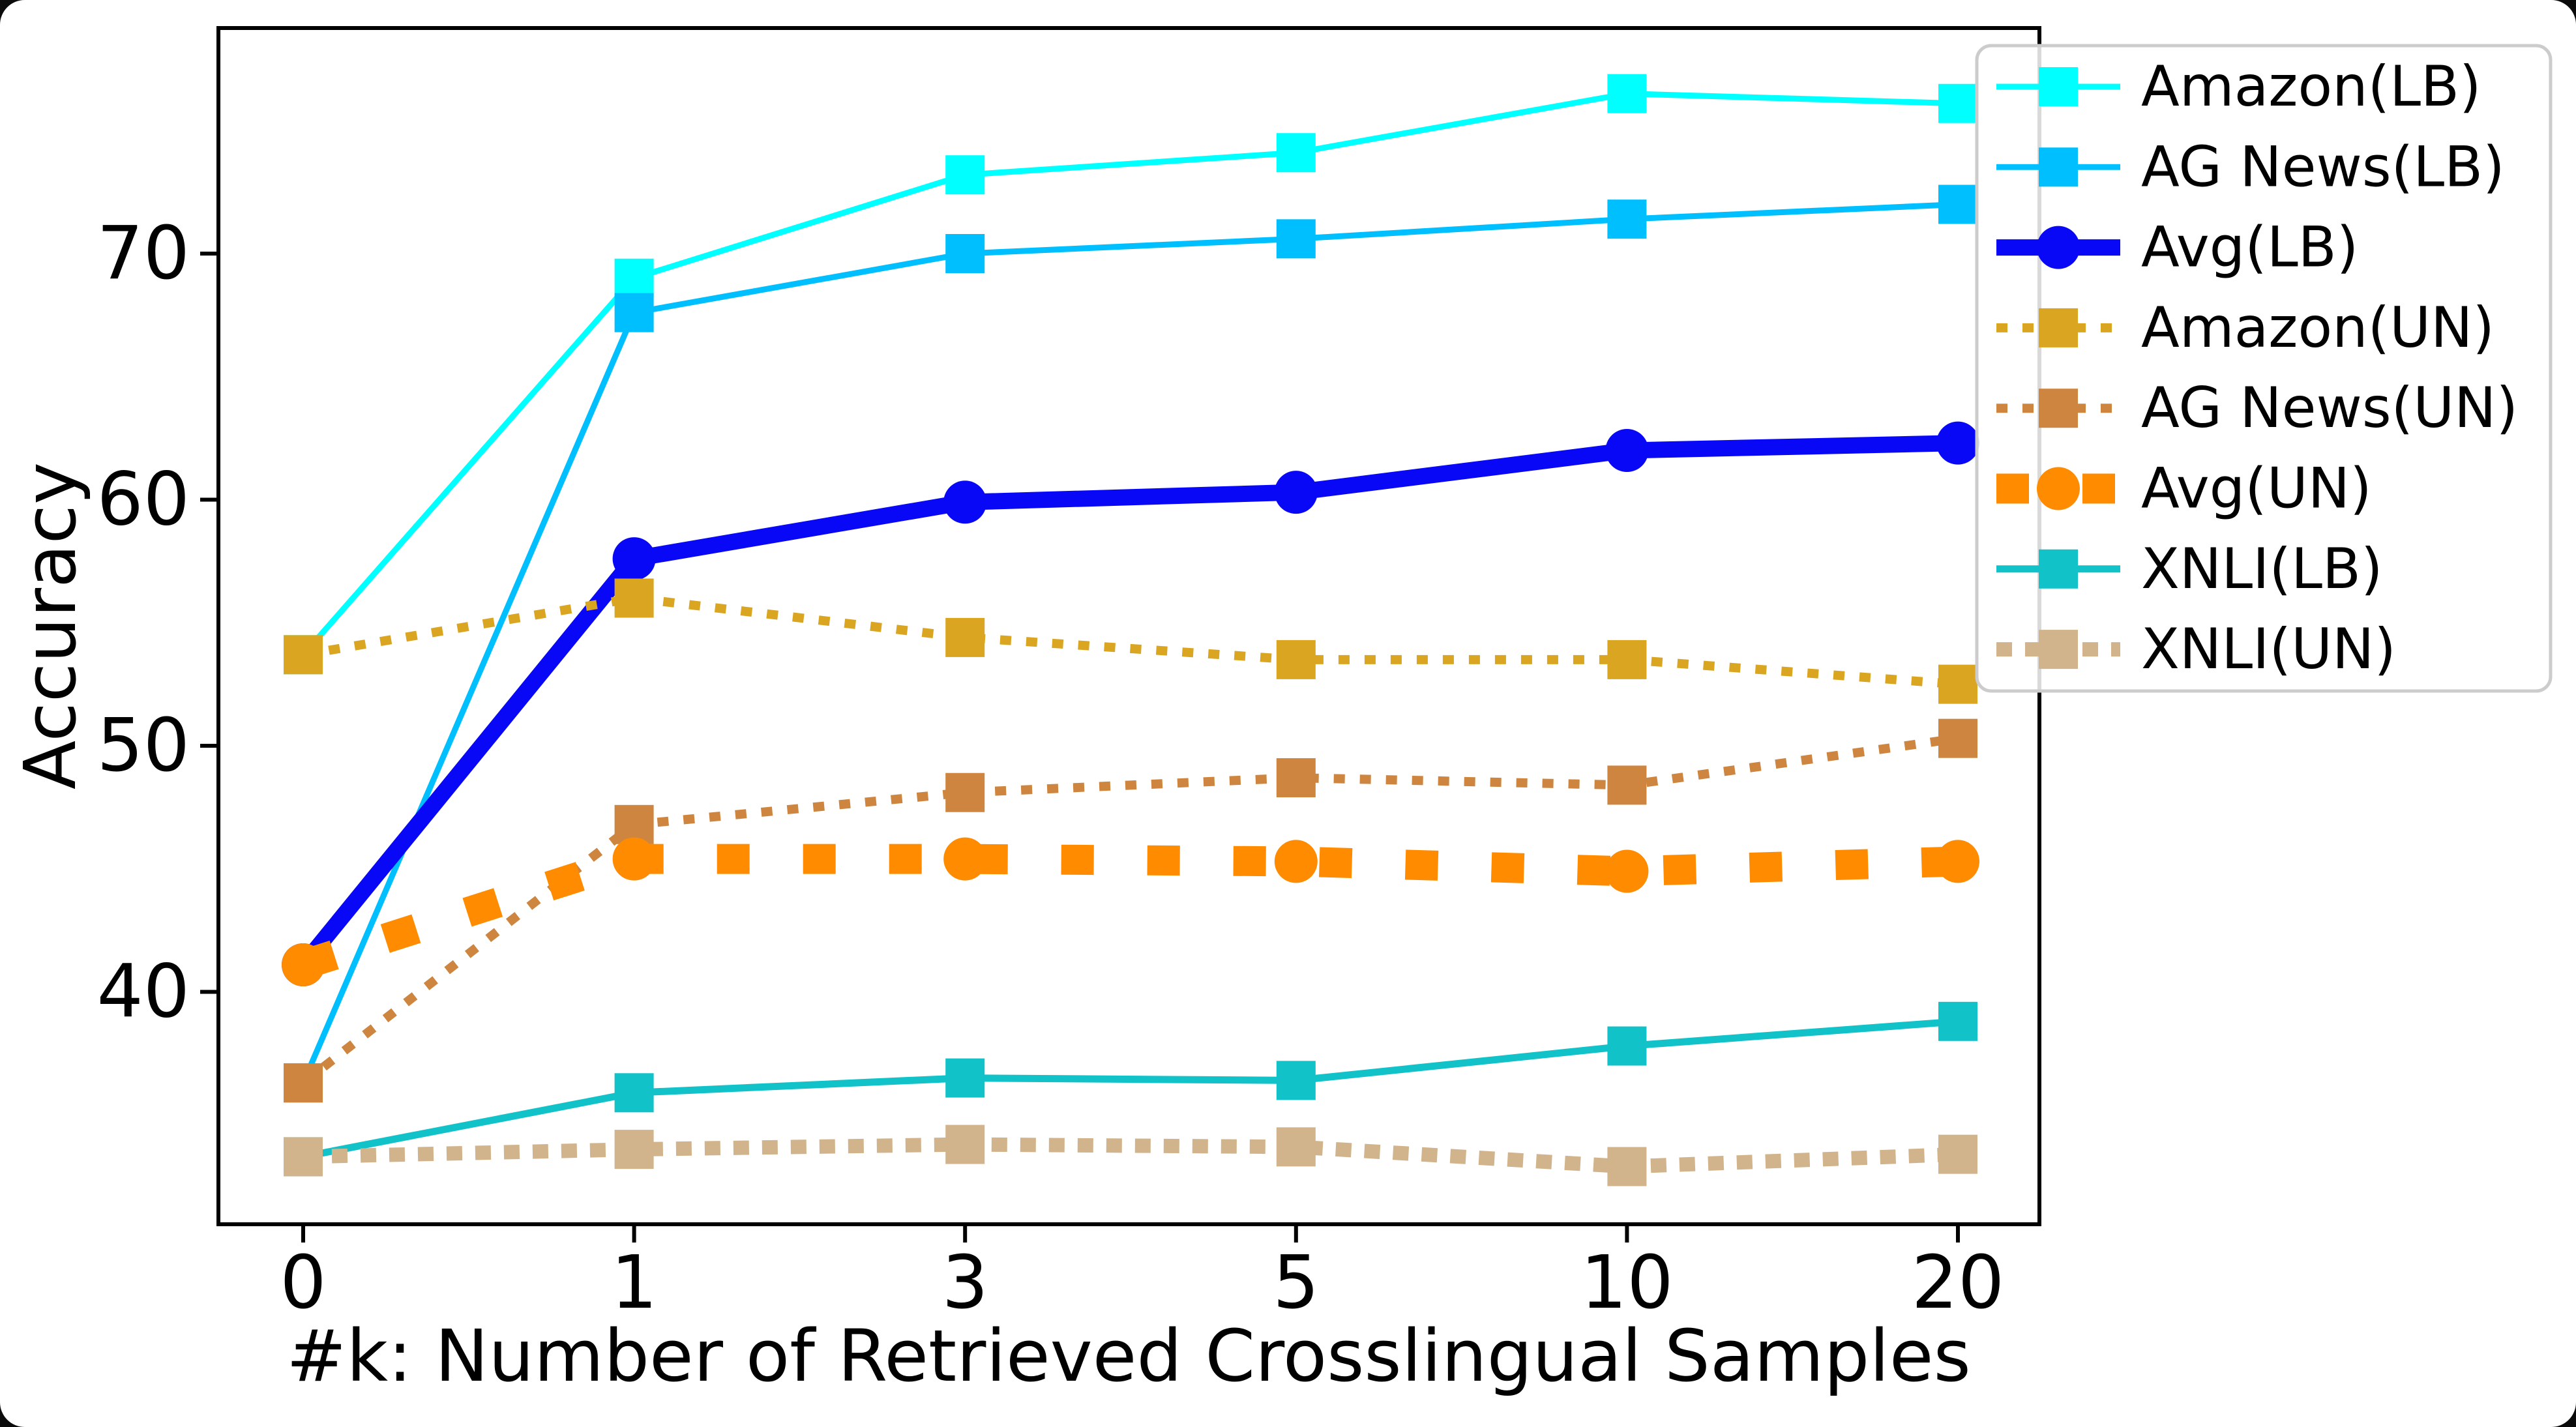 Image resolution: width=2576 pixels, height=1427 pixels. What do you see at coordinates (1296, 1283) in the screenshot?
I see `x-tick-label: 5` at bounding box center [1296, 1283].